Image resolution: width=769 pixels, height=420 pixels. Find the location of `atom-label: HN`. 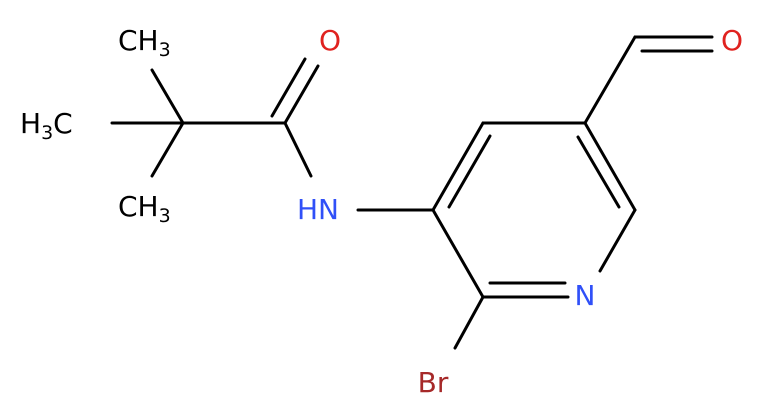

atom-label: HN is located at coordinates (318, 209).